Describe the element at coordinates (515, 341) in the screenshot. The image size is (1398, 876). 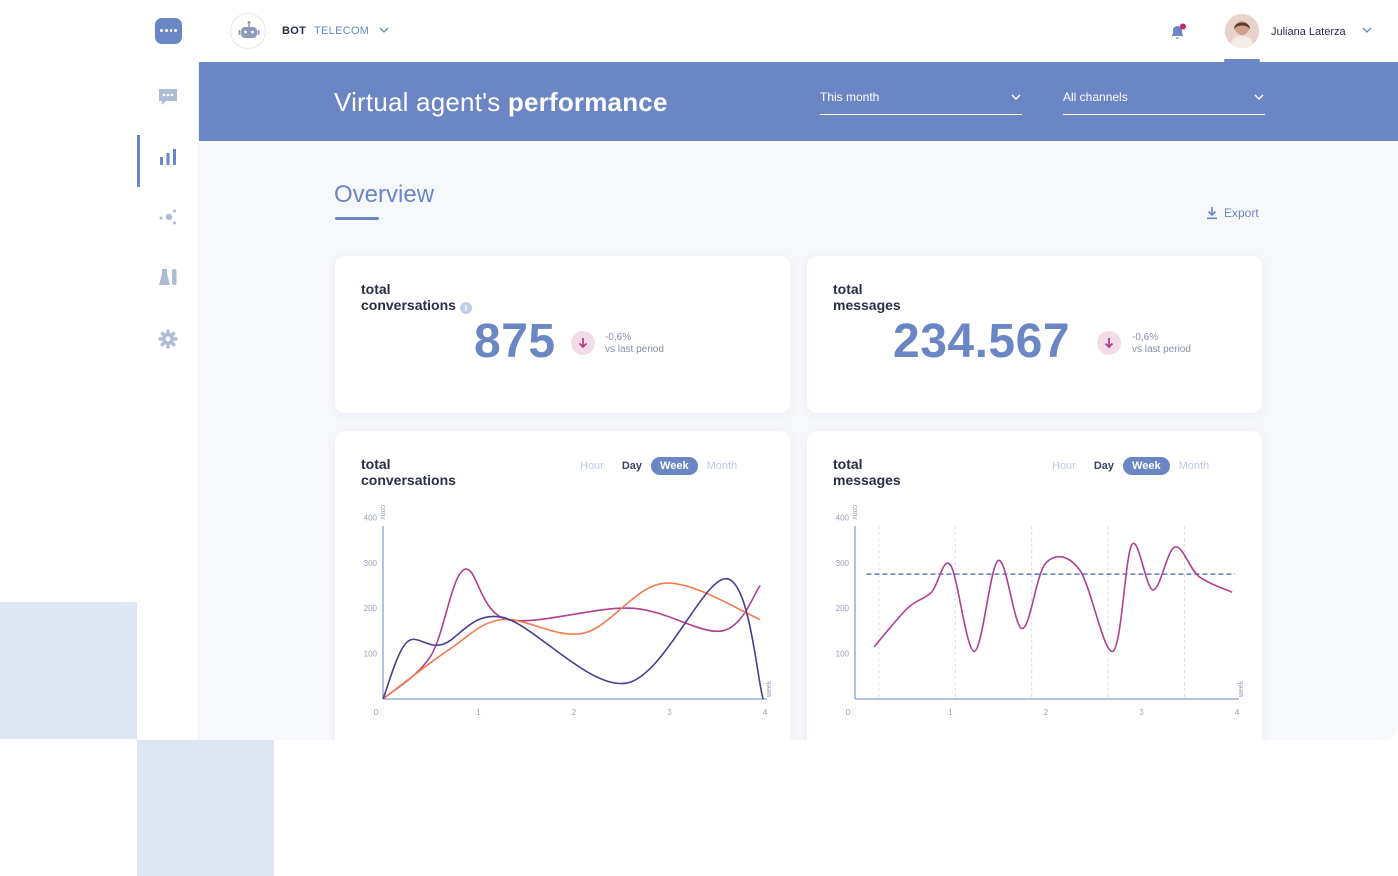
I see `kpi-value: 875` at that location.